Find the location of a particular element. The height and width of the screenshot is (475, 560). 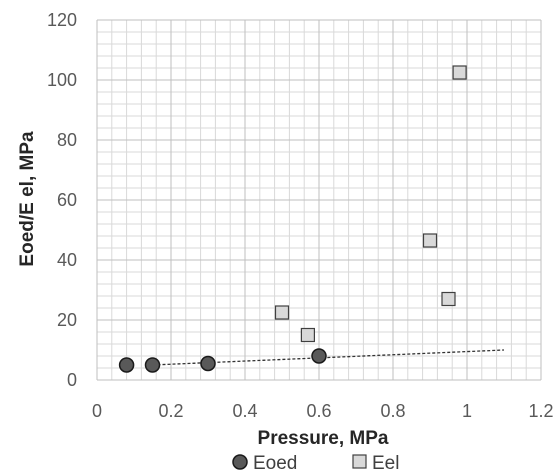

x-tick-label: 0 is located at coordinates (97, 411).